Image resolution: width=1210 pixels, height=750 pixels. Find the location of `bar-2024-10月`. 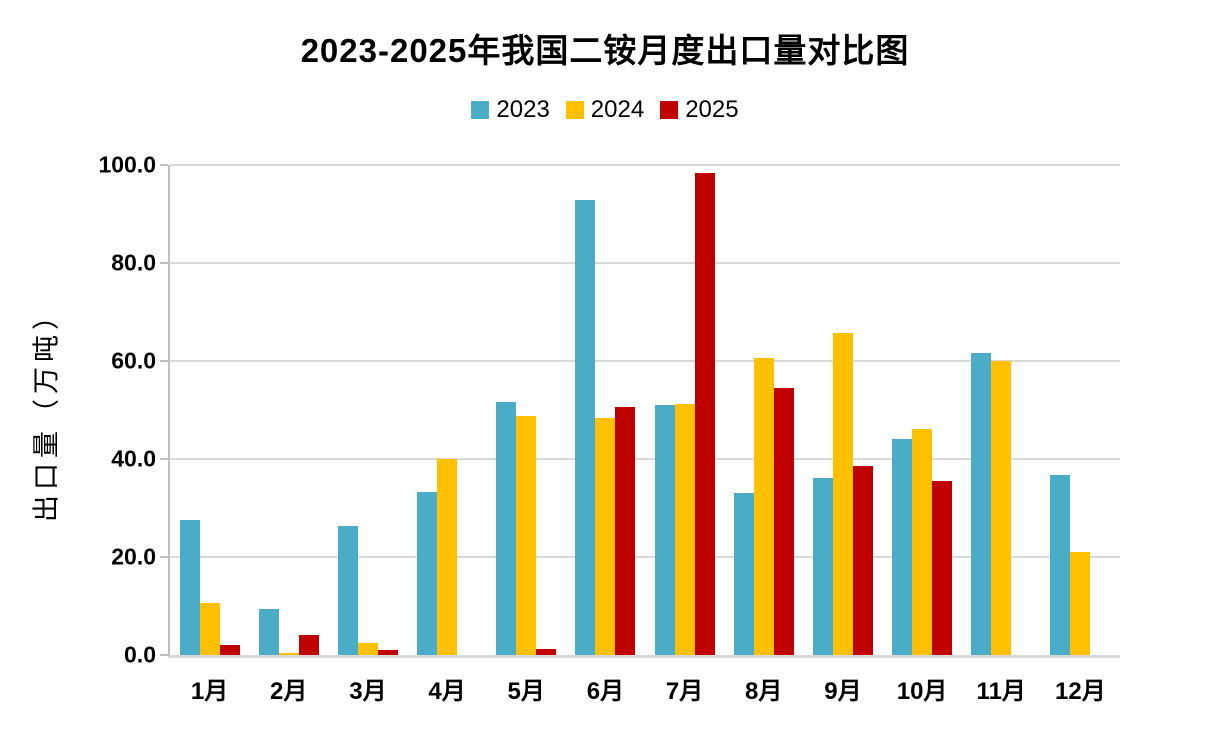

bar-2024-10月 is located at coordinates (922, 542).